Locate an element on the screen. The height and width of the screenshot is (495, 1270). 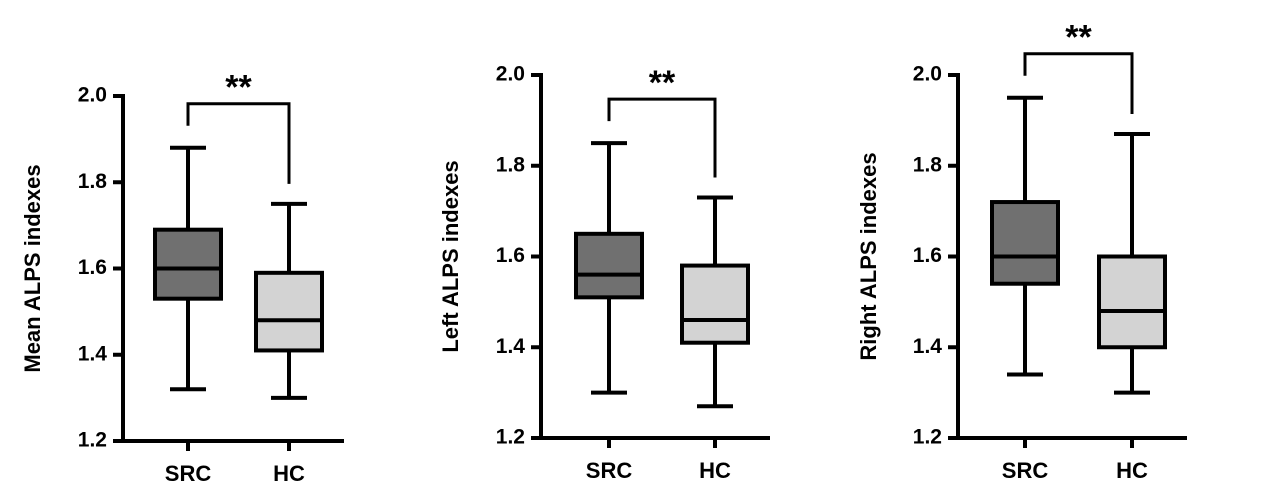
y-axis-label: Left ALPS indexes is located at coordinates (450, 256).